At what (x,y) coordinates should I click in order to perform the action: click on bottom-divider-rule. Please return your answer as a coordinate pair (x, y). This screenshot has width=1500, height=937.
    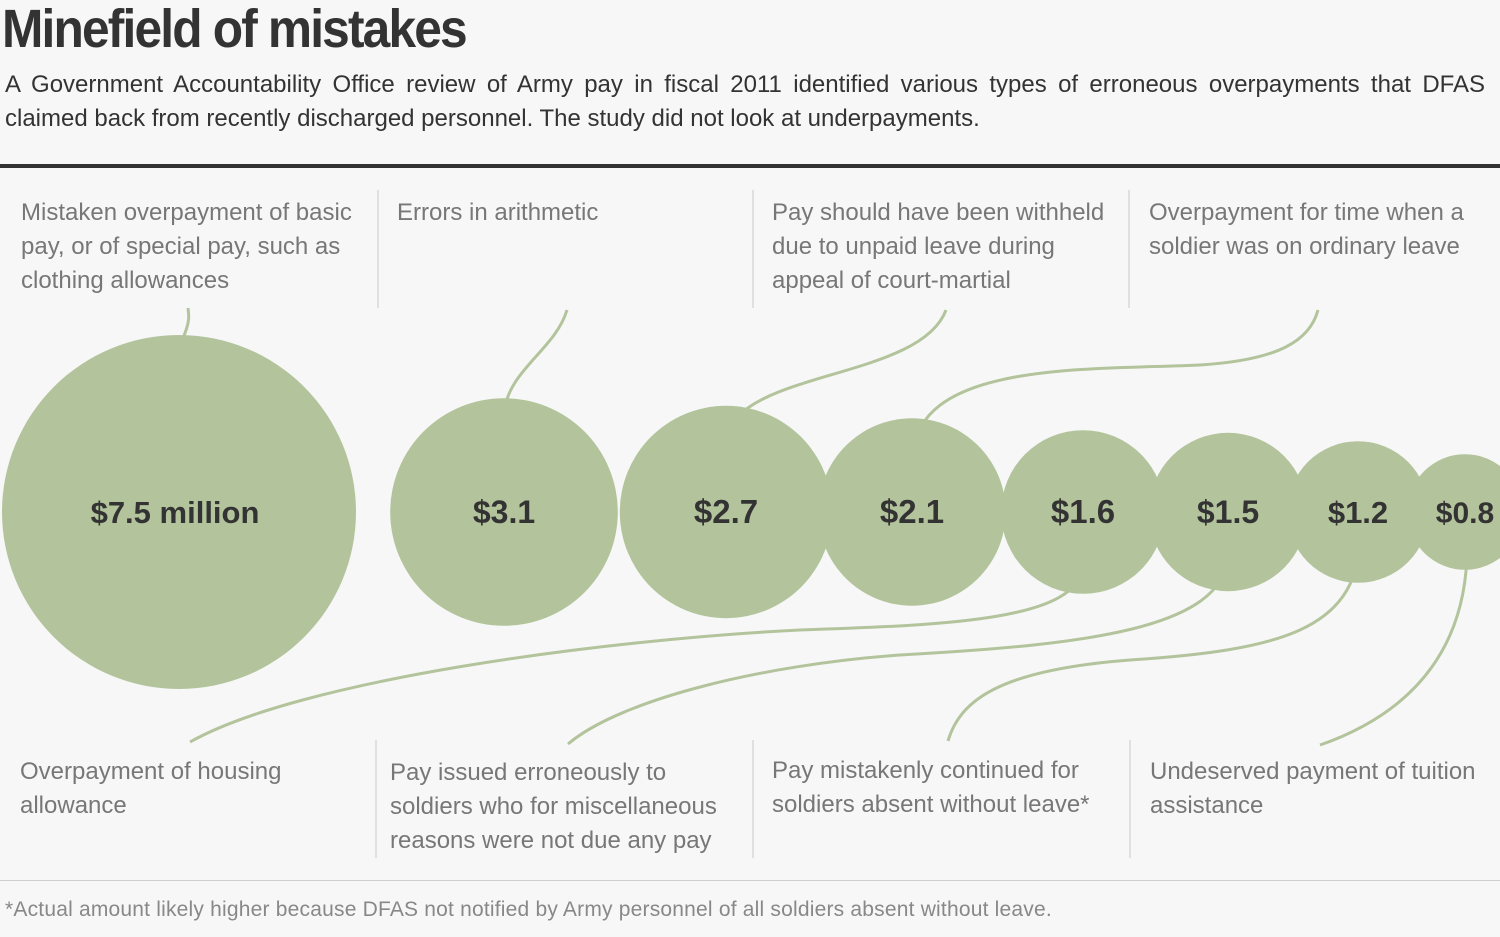
    Looking at the image, I should click on (750, 880).